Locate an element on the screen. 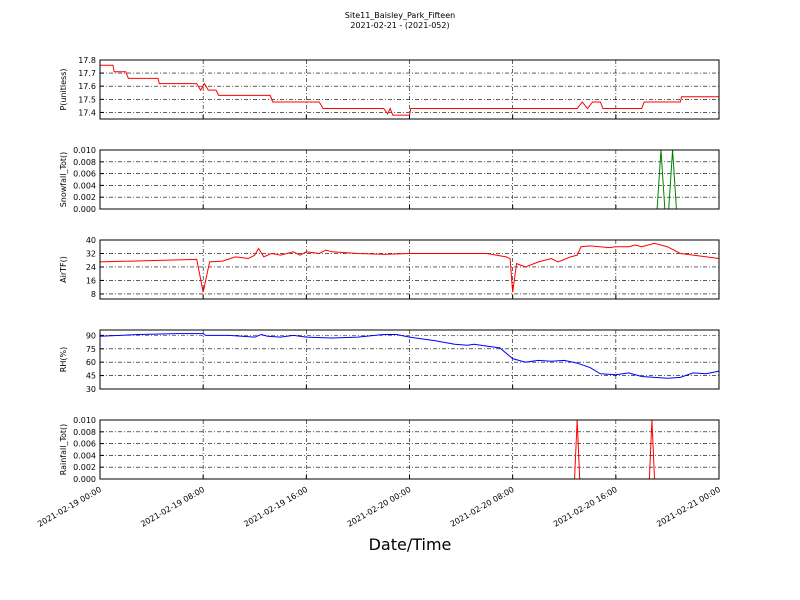  y-tick-label: 16 is located at coordinates (91, 280).